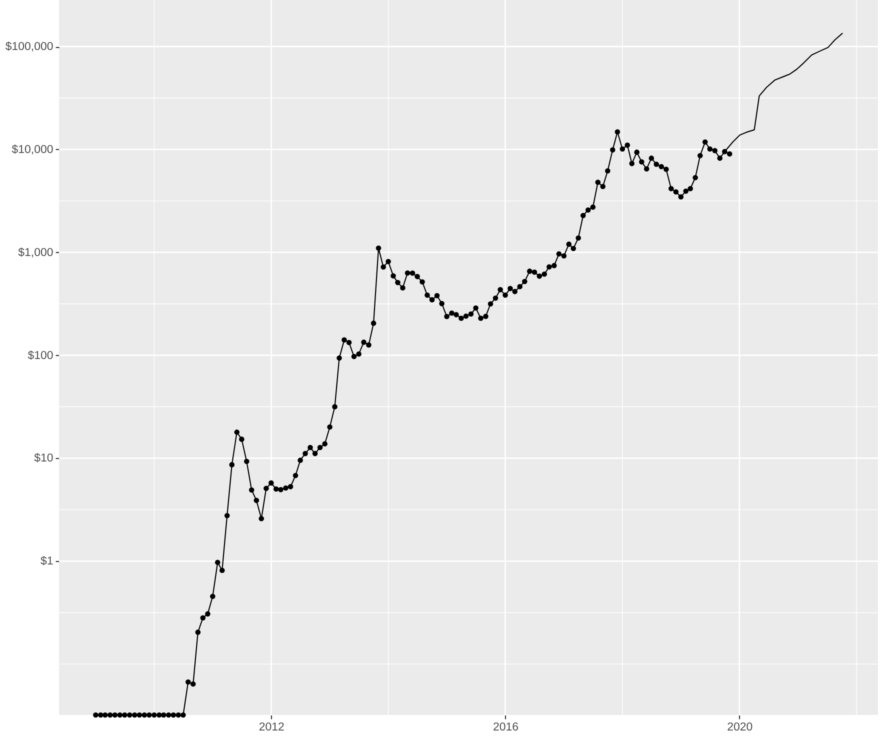  What do you see at coordinates (44, 458) in the screenshot?
I see `y-tick-label: $10` at bounding box center [44, 458].